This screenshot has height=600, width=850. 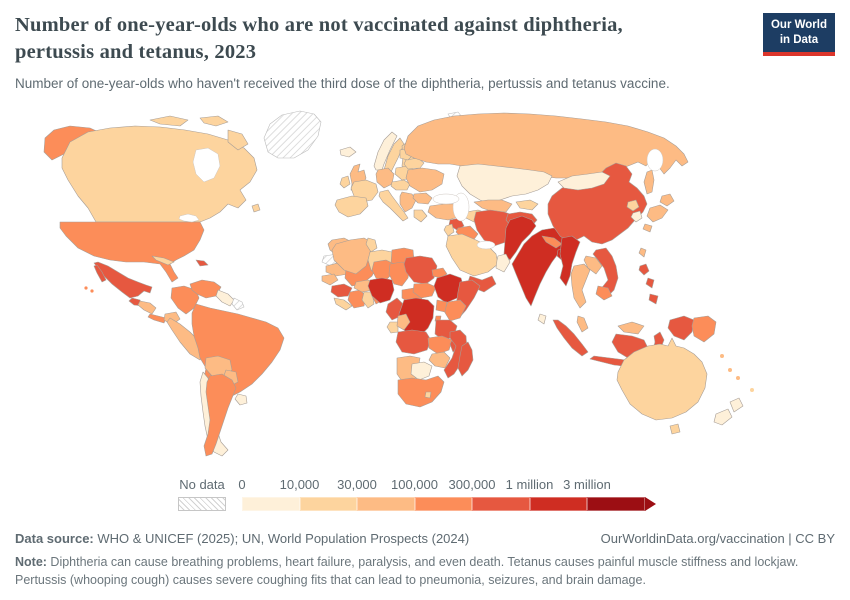 I want to click on region-kazakhstan, so click(x=504, y=184).